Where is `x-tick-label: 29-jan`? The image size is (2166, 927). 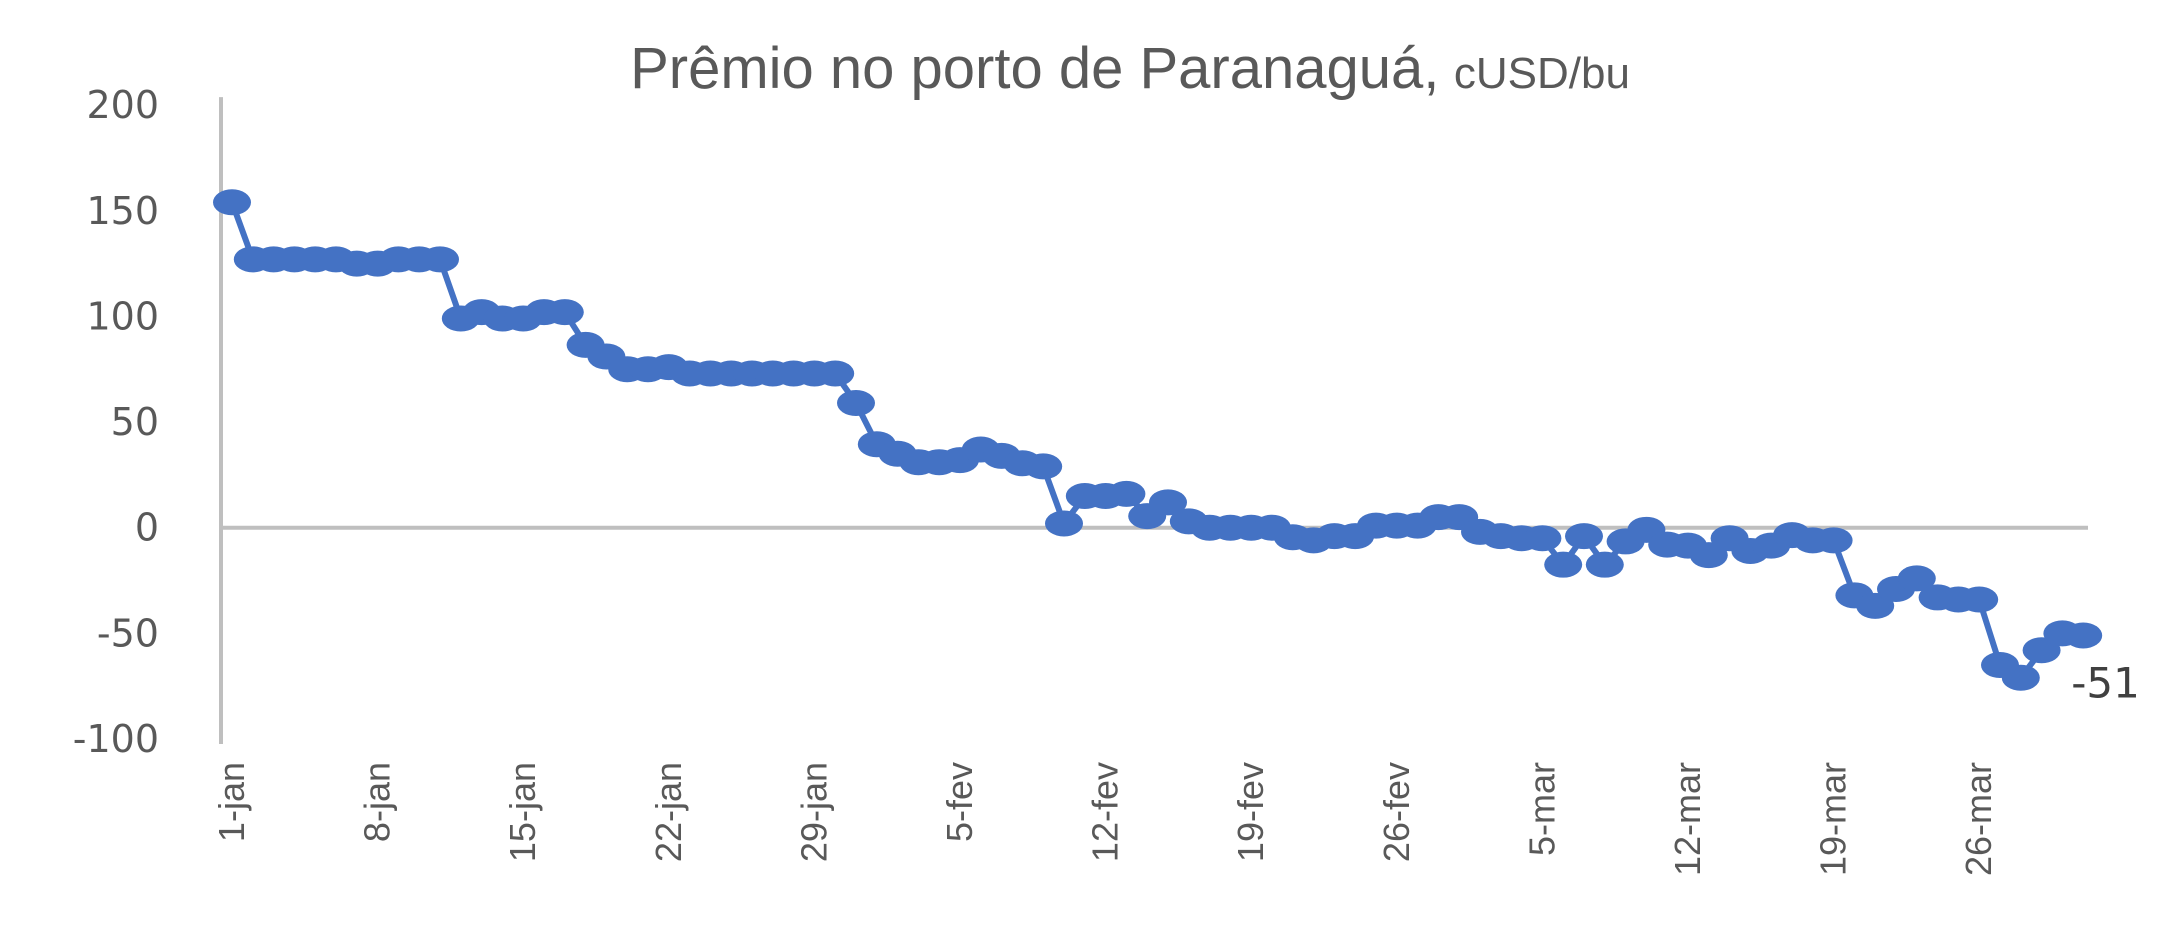 x-tick-label: 29-jan is located at coordinates (813, 812).